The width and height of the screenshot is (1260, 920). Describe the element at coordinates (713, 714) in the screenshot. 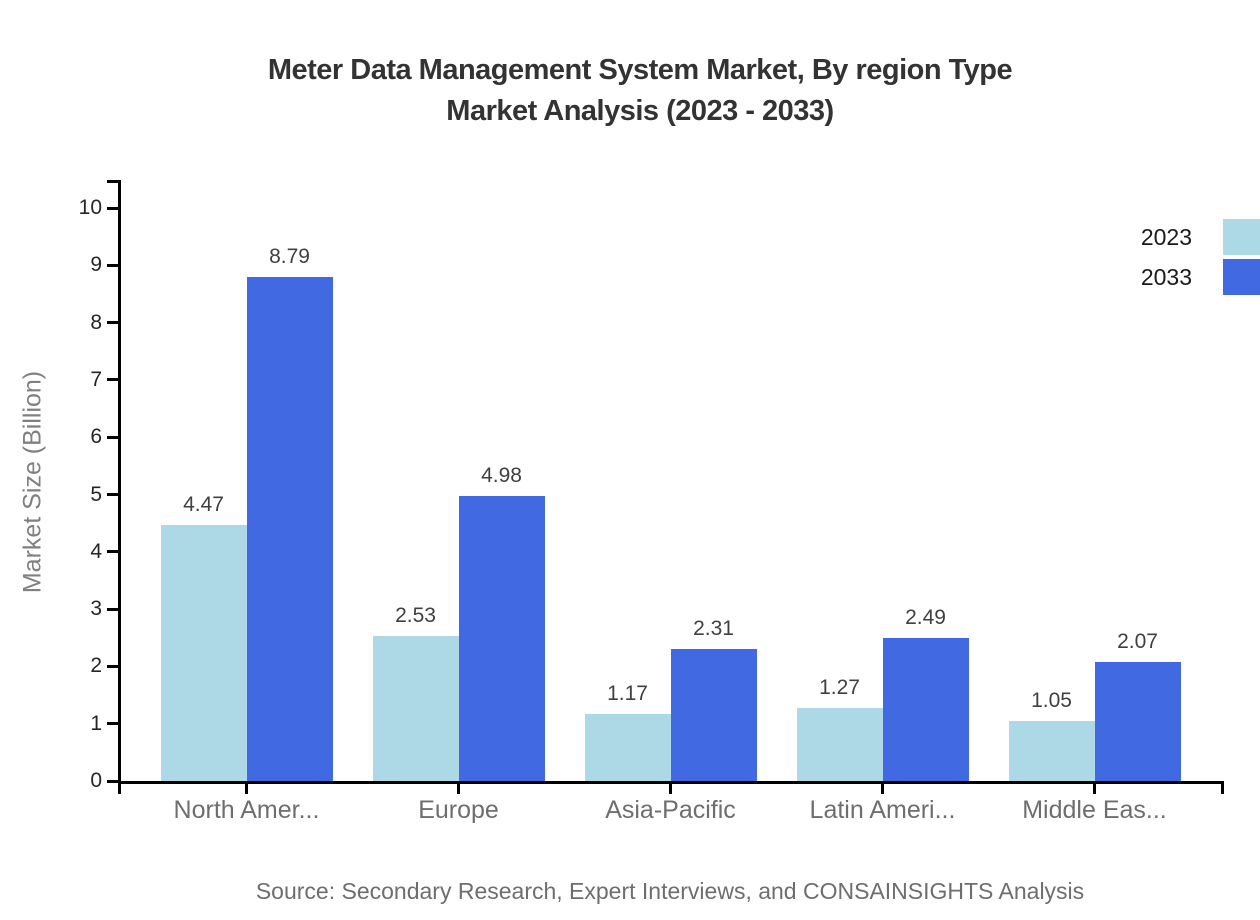

I see `bar-2033-asia-pacific` at that location.